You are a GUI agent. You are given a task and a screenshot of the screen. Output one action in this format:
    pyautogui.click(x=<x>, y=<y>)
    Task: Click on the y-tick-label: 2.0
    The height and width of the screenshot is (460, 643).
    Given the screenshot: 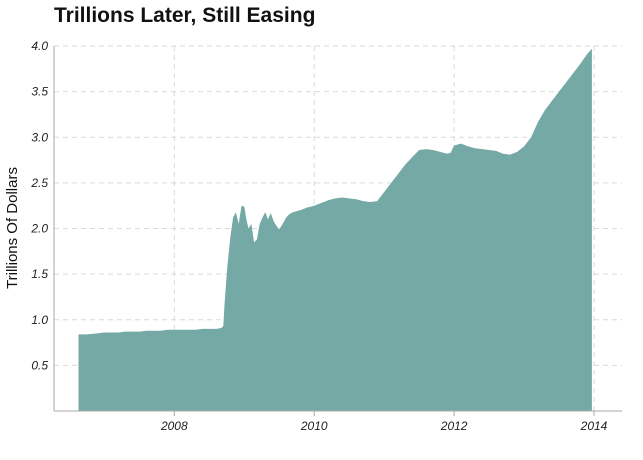 What is the action you would take?
    pyautogui.click(x=39, y=229)
    